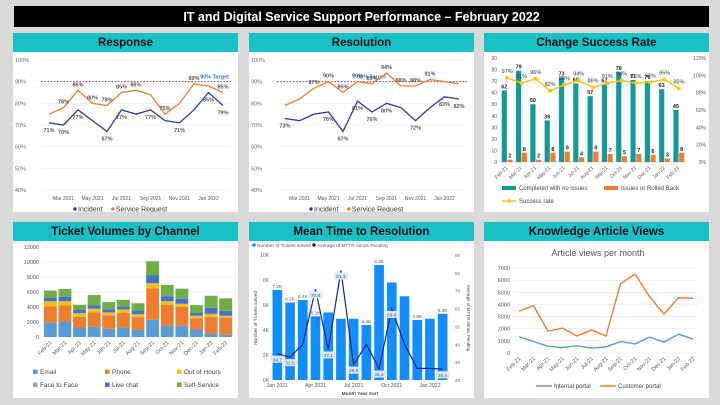  Describe the element at coordinates (621, 75) in the screenshot. I see `success-rate-label: 94%` at that location.